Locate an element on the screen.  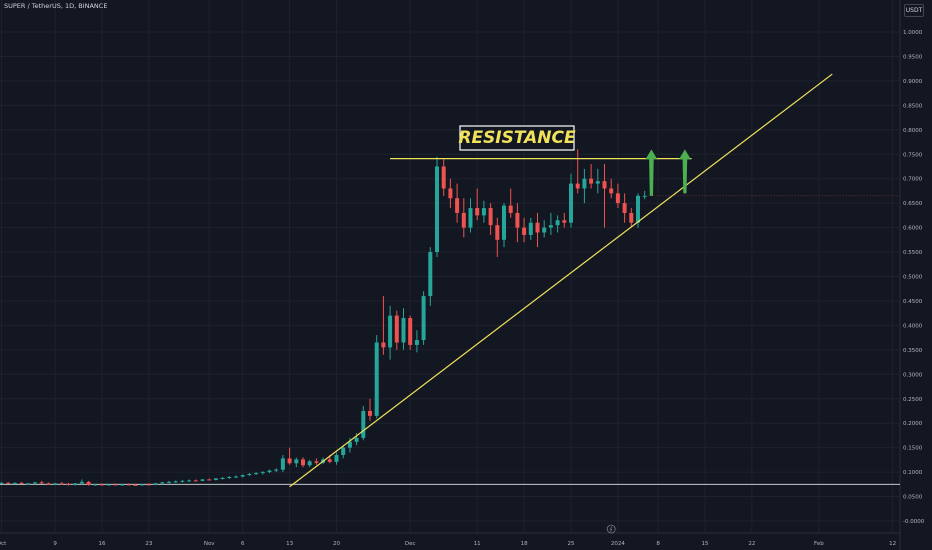
y-tick-label: 0.7000 is located at coordinates (913, 180).